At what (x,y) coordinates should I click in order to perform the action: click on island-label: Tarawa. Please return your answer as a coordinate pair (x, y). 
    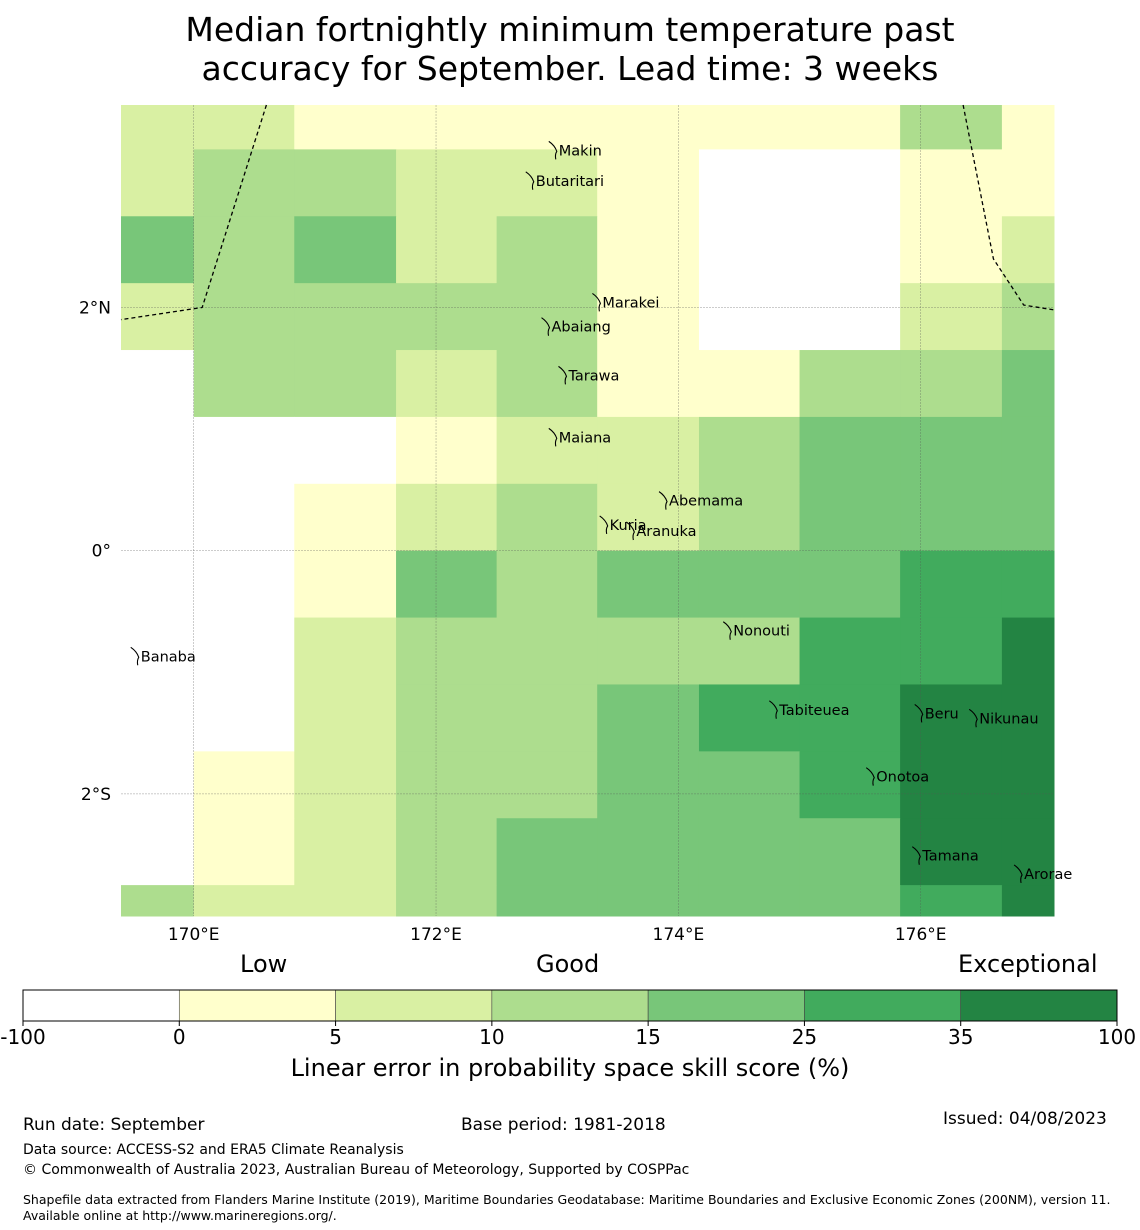
    Looking at the image, I should click on (593, 376).